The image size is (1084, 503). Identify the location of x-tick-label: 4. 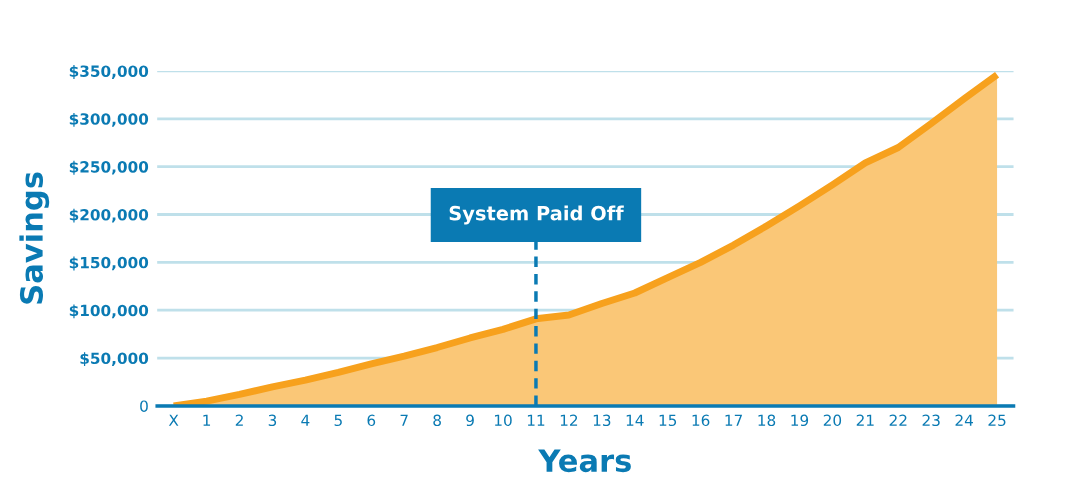
(305, 420).